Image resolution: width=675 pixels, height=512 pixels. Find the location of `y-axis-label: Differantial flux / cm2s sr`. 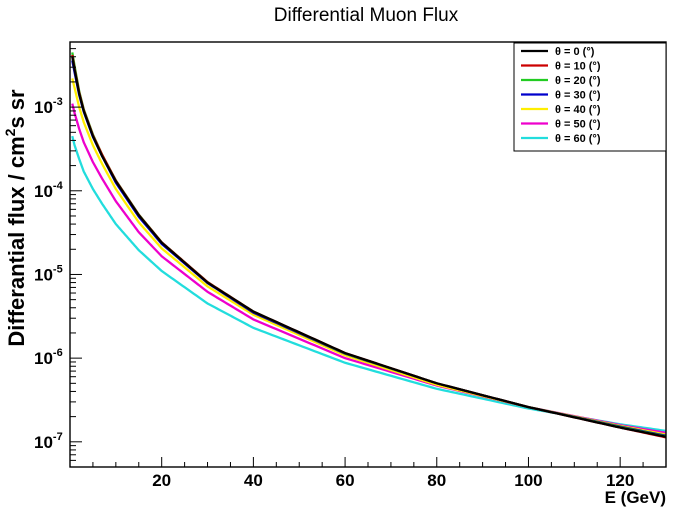

y-axis-label: Differantial flux / cm2s sr is located at coordinates (15, 218).